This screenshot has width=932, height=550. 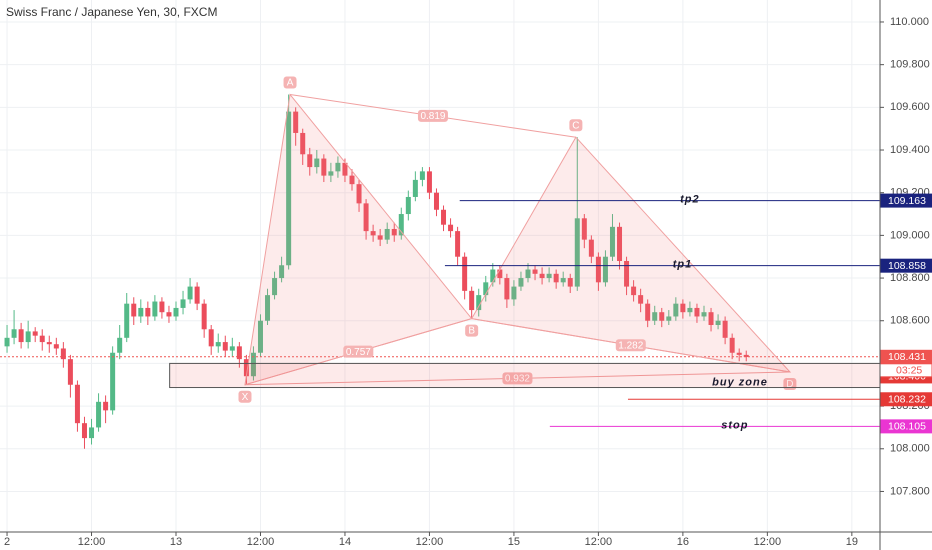 I want to click on level-label: tp2, so click(x=690, y=199).